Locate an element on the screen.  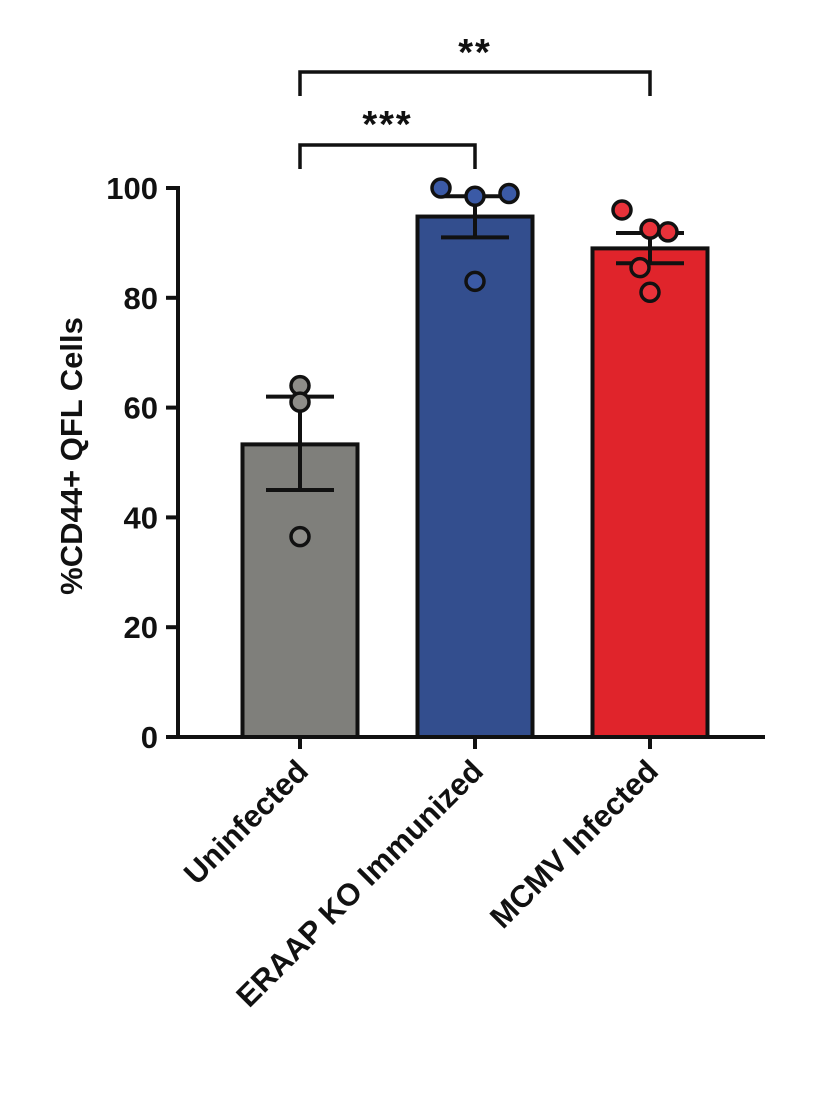
x-tick-label: Uninfected is located at coordinates (246, 822).